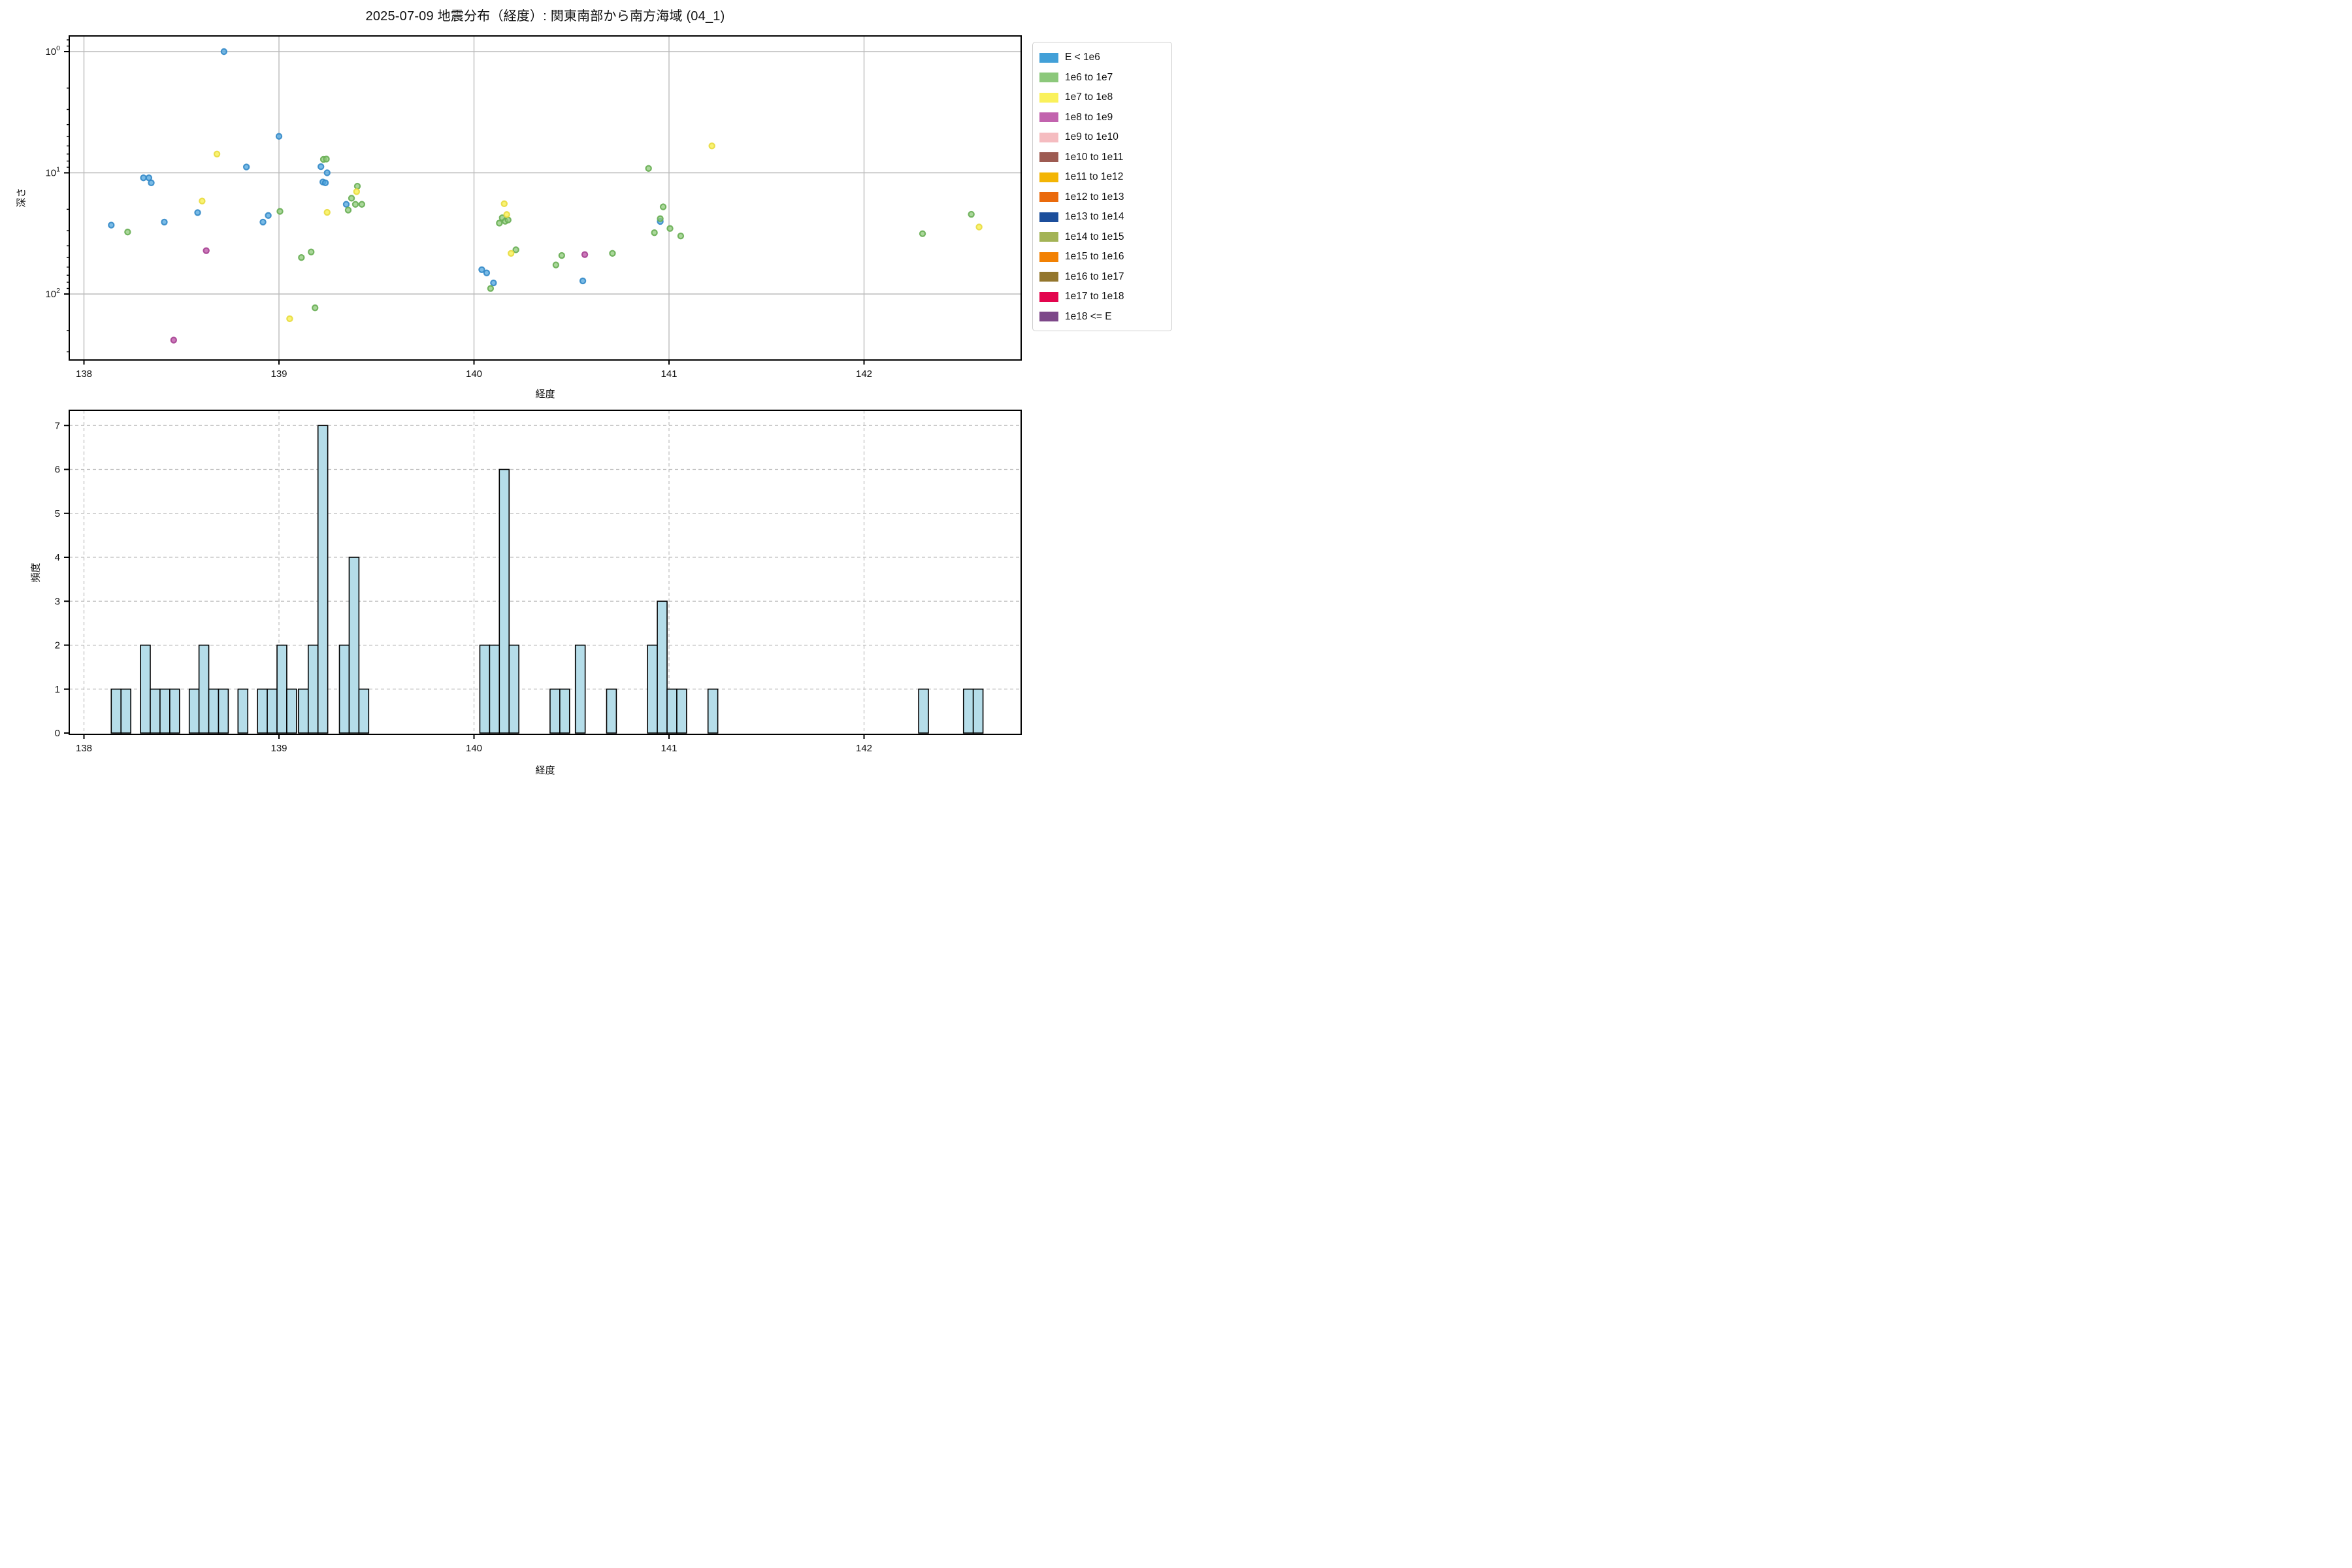 Image resolution: width=2352 pixels, height=1568 pixels. What do you see at coordinates (1089, 97) in the screenshot?
I see `legend-item-label: 1e7 to 1e8` at bounding box center [1089, 97].